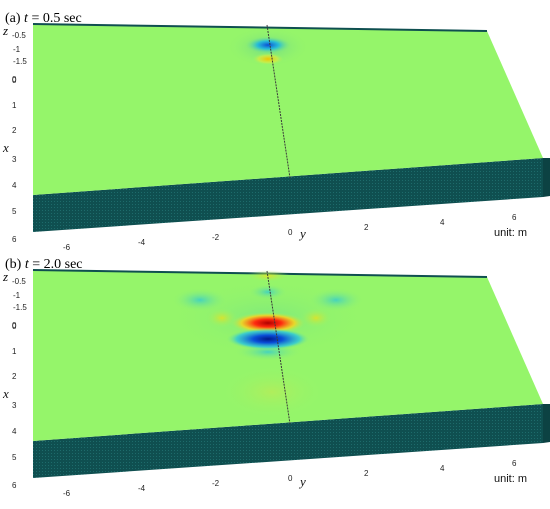  I want to click on panel-a-x-tick: 5, so click(14, 211).